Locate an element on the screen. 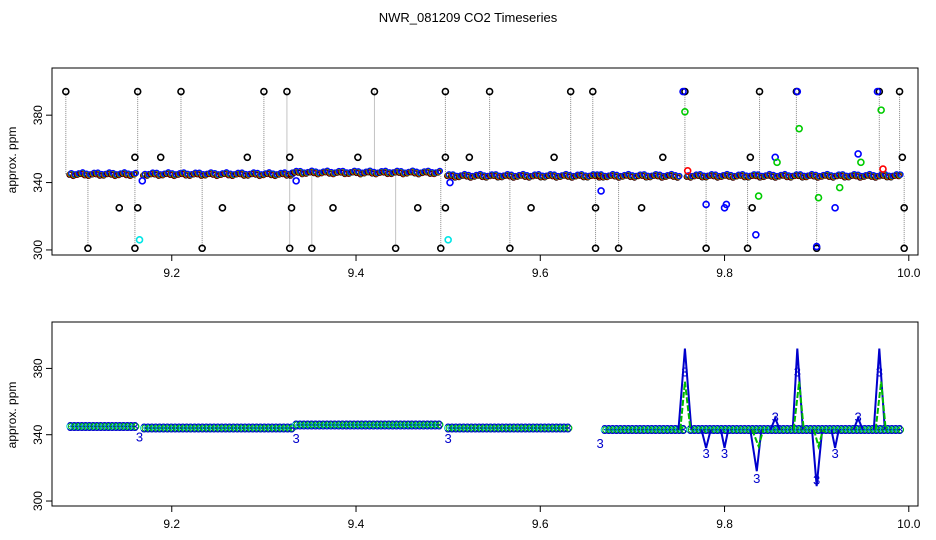 The height and width of the screenshot is (540, 936). y-tick-label: 340 is located at coordinates (38, 182).